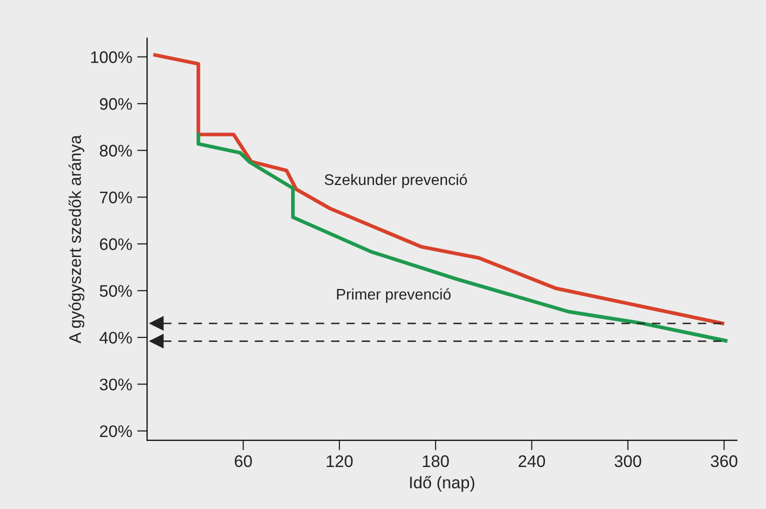  I want to click on y-tick-label: 20%, so click(116, 431).